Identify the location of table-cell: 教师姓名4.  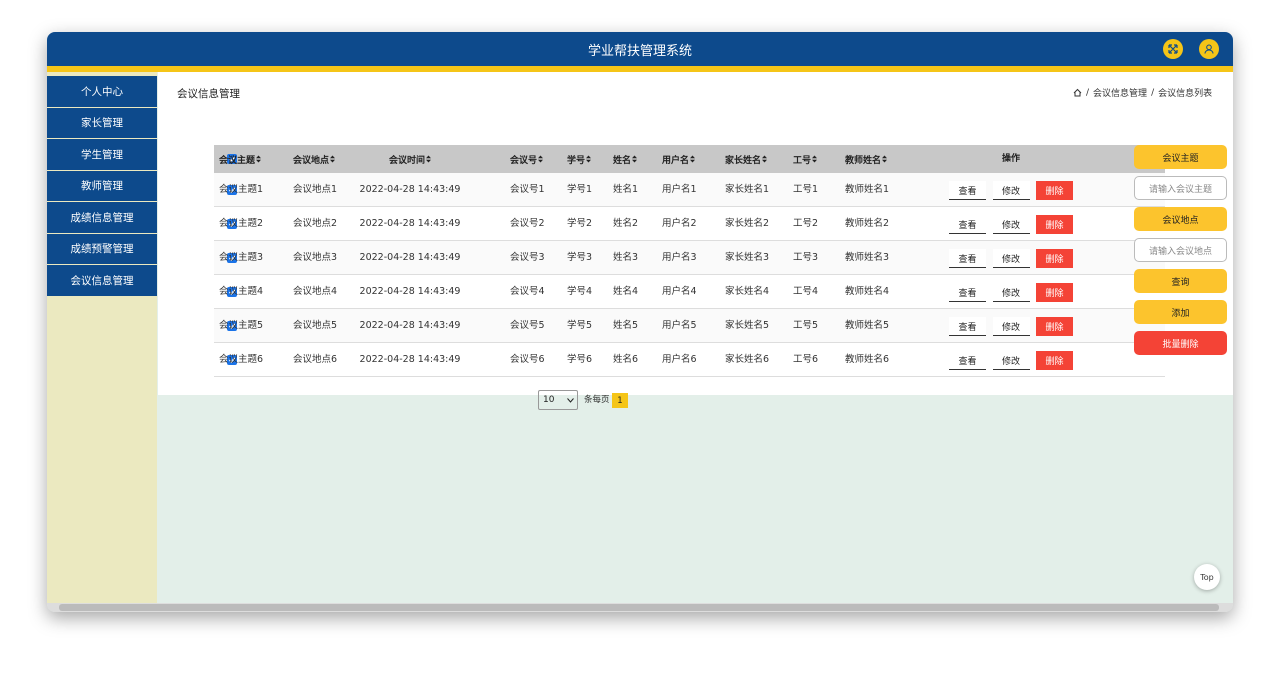
(867, 291).